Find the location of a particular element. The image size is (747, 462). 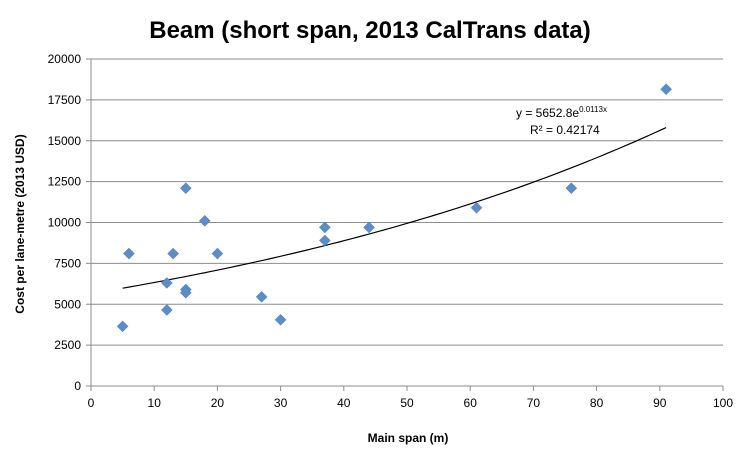

x-tick-label: 0 is located at coordinates (91, 403).